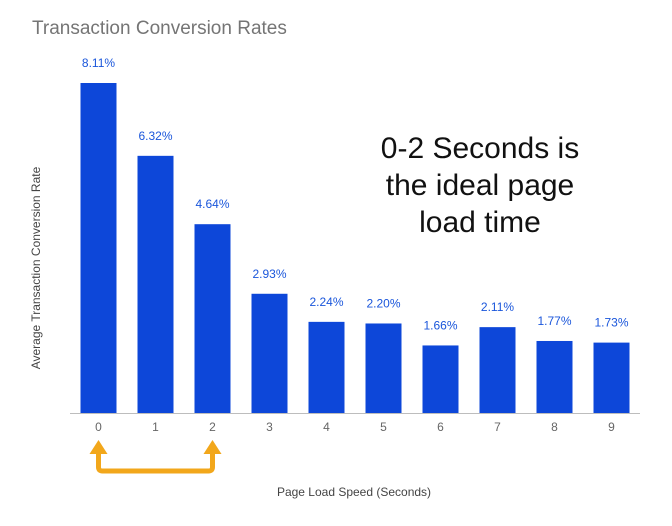  Describe the element at coordinates (383, 303) in the screenshot. I see `data-label-5: 2.20%` at that location.